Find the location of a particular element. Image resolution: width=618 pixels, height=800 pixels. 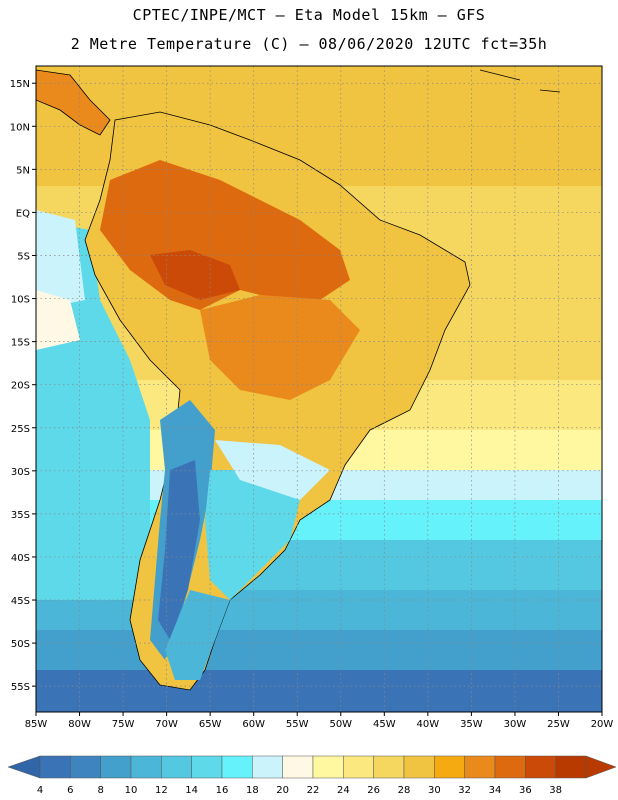

colorbar-label: 8 is located at coordinates (100, 790).